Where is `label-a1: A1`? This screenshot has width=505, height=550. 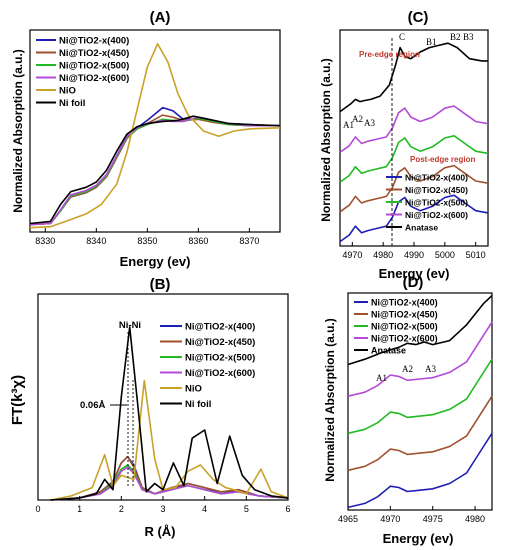 label-a1: A1 is located at coordinates (348, 125).